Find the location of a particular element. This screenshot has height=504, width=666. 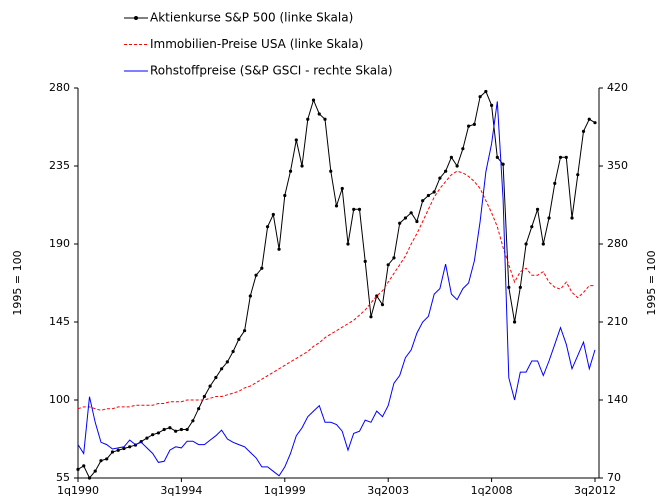

y-axis-label: 1995 = 100 is located at coordinates (17, 282).